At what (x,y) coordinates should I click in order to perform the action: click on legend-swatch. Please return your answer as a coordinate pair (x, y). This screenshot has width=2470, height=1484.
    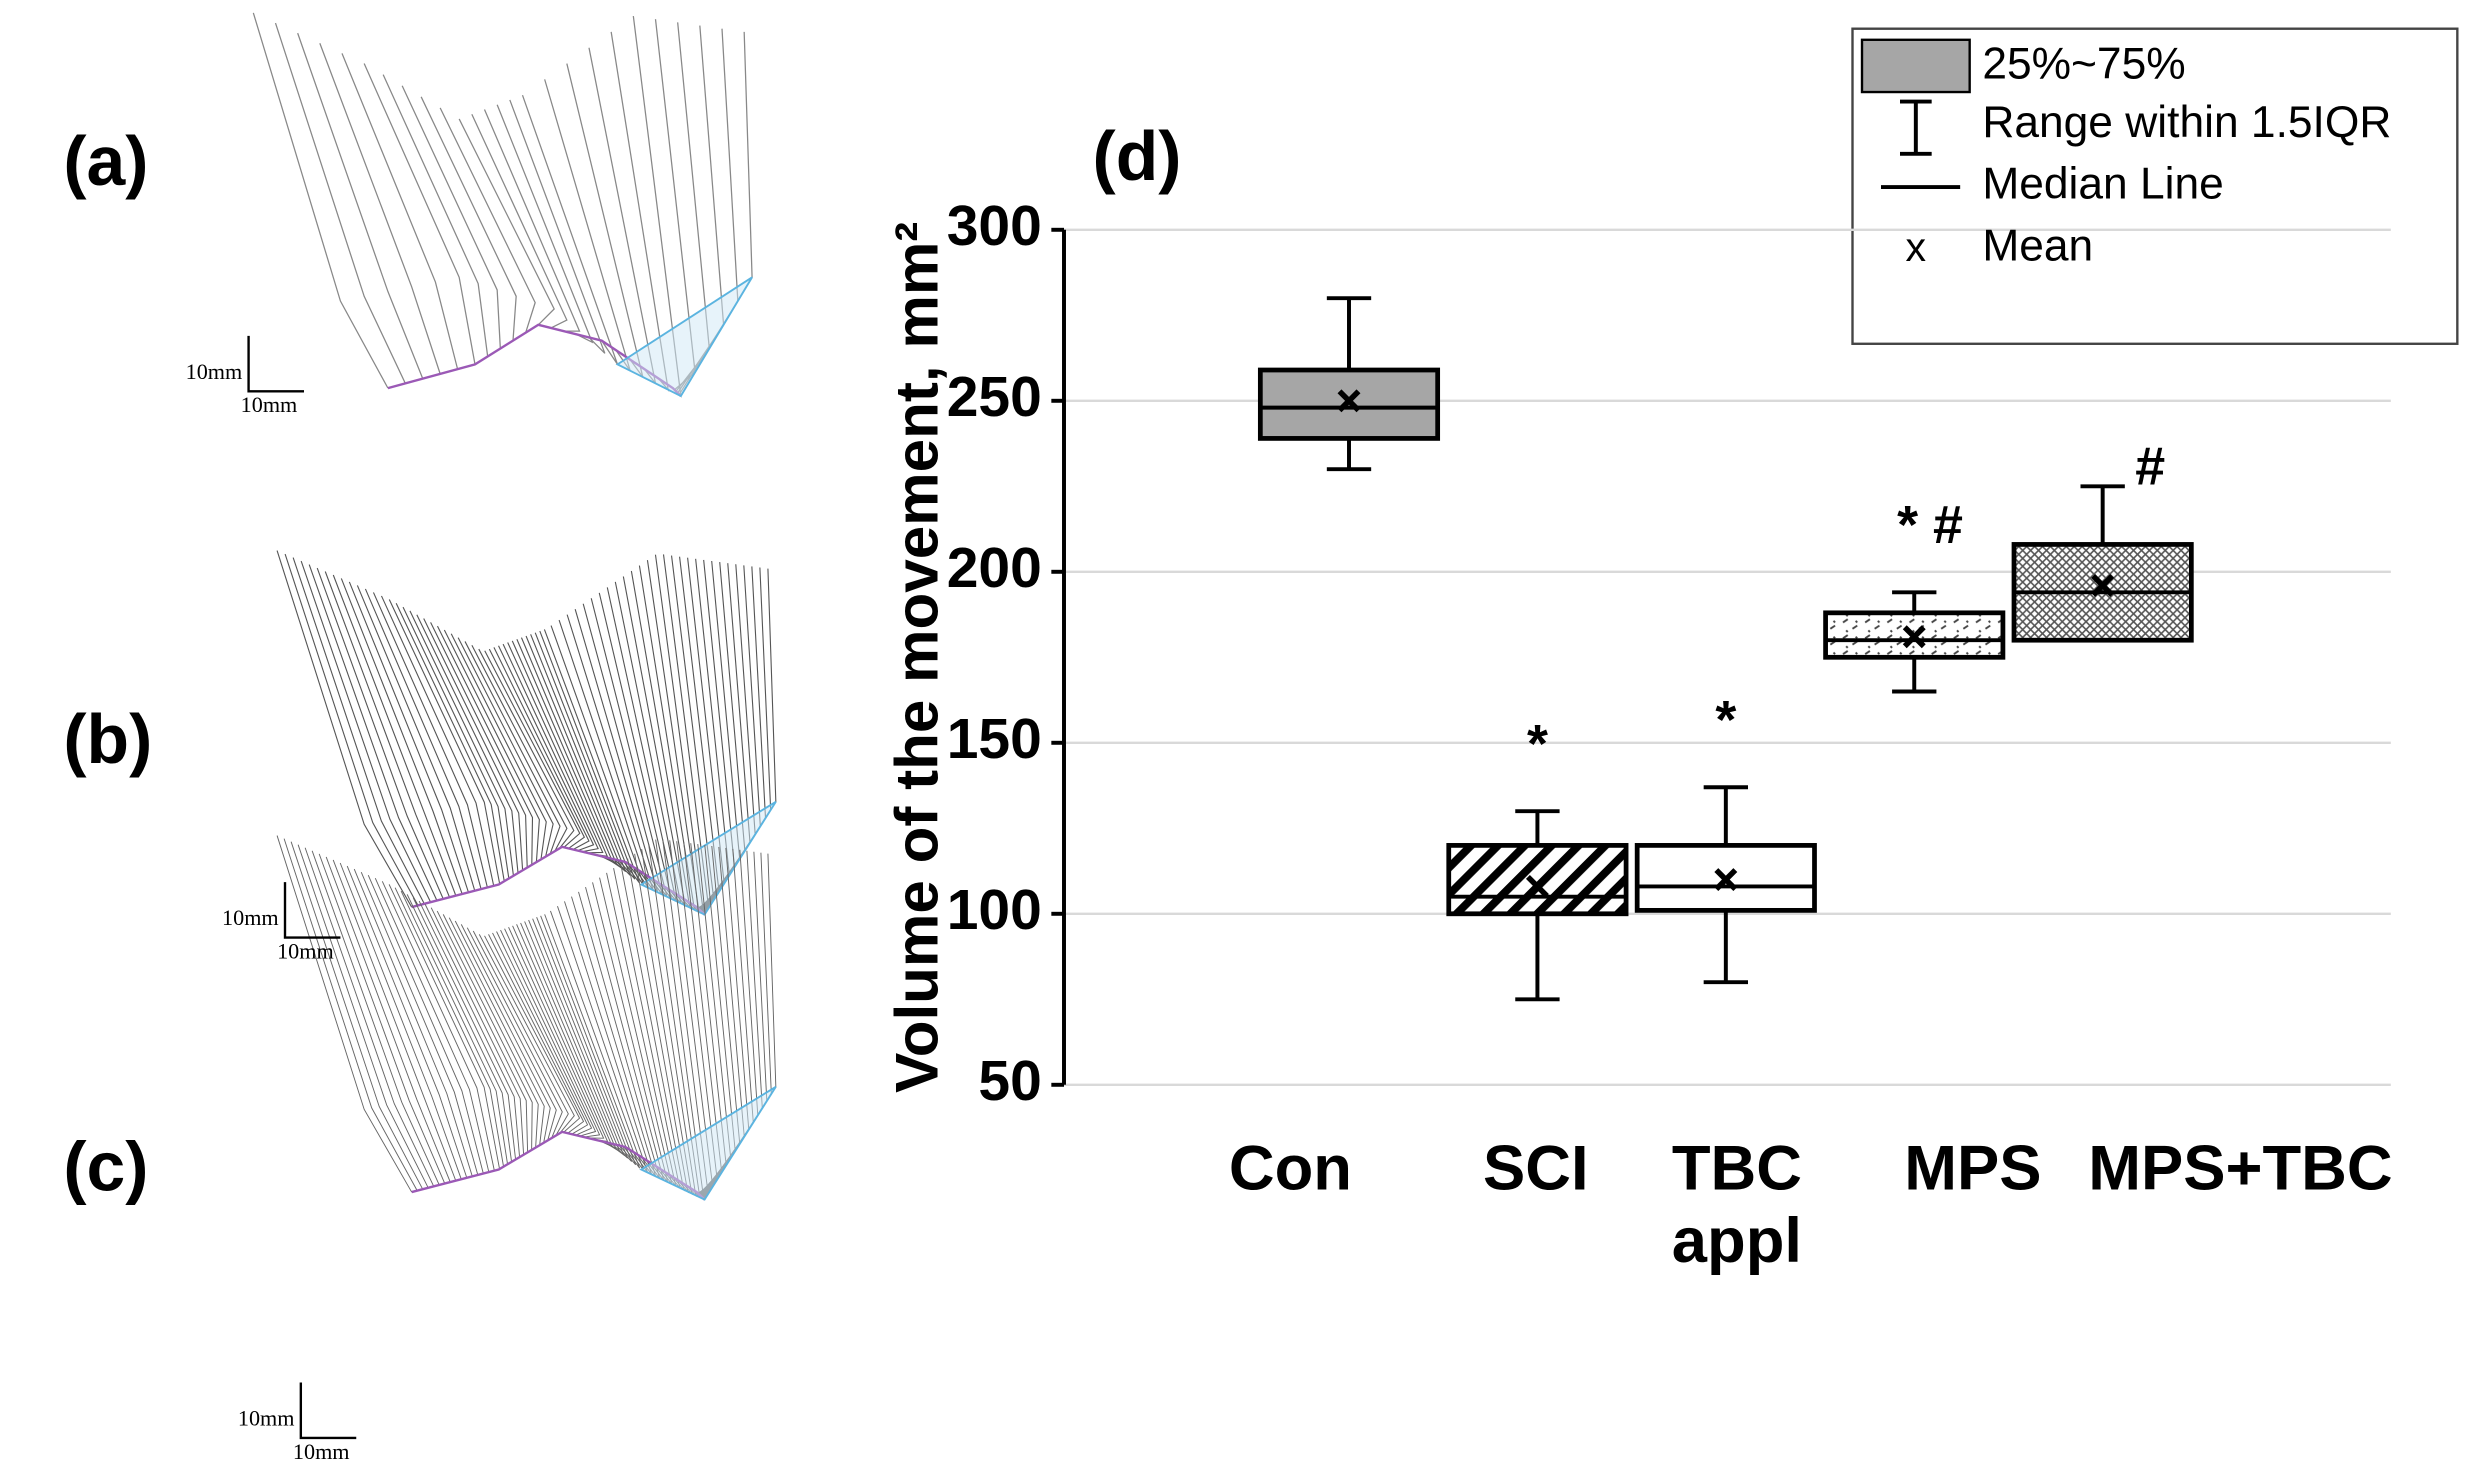
    Looking at the image, I should click on (1915, 66).